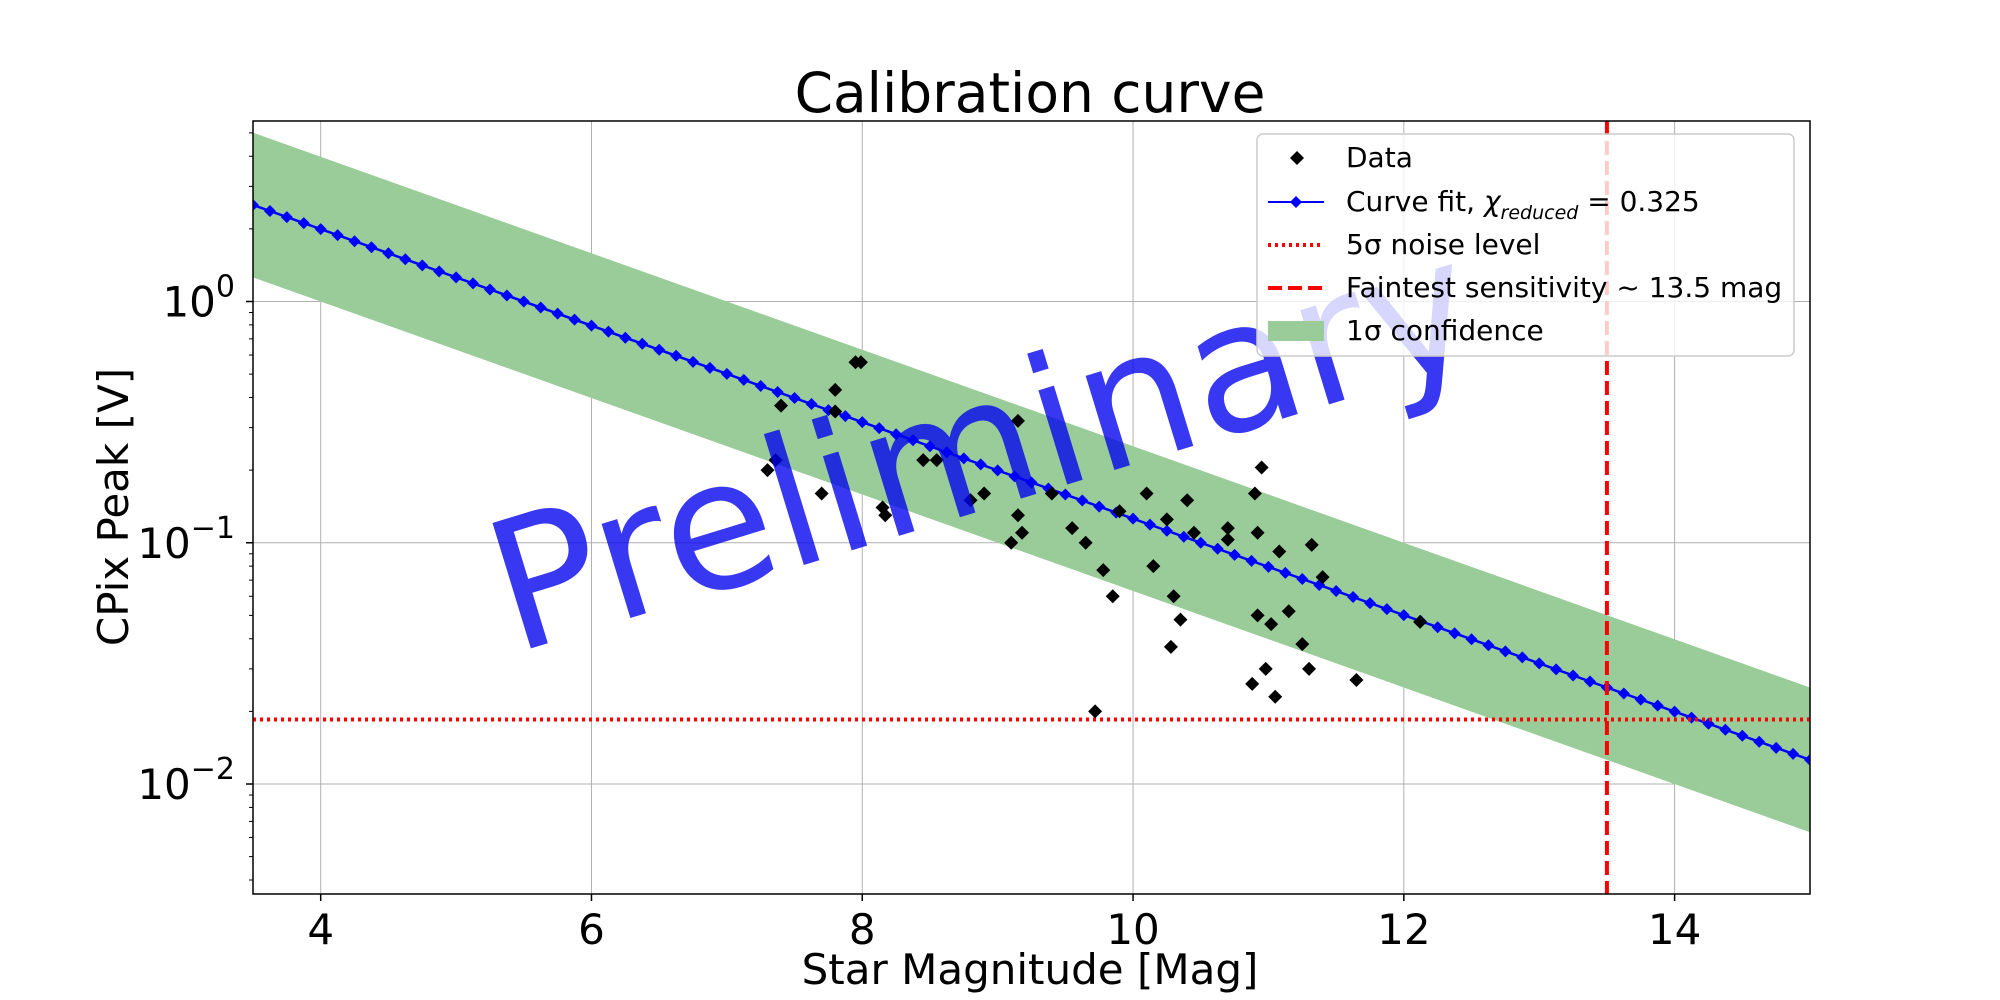 The width and height of the screenshot is (2000, 1000). Describe the element at coordinates (186, 780) in the screenshot. I see `y-tick-label: 10⁻²` at that location.